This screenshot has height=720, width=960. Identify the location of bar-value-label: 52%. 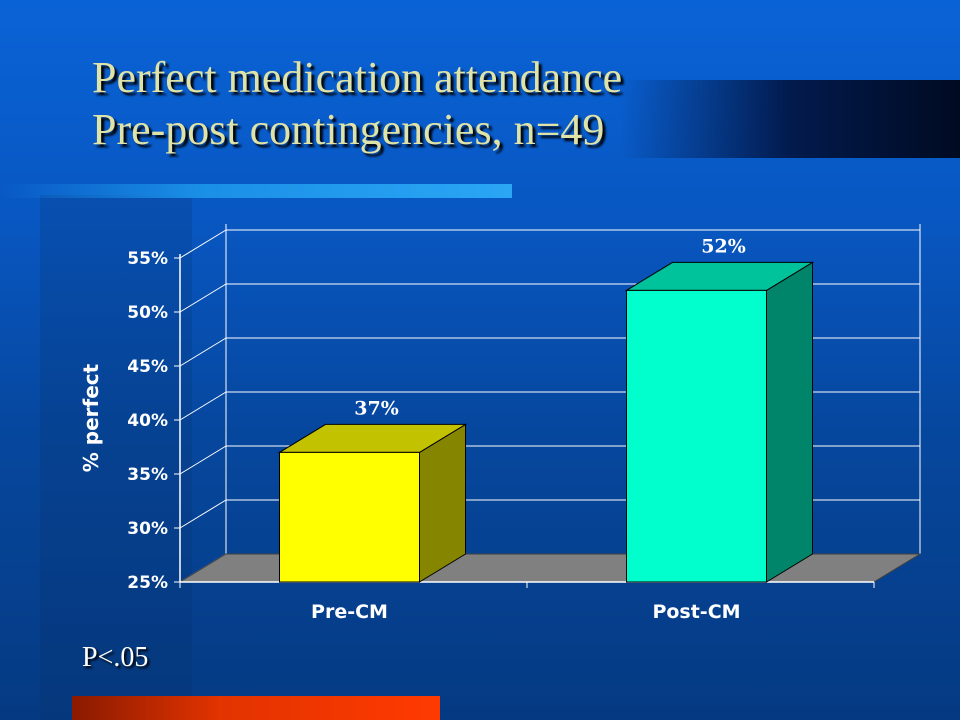
(723, 246).